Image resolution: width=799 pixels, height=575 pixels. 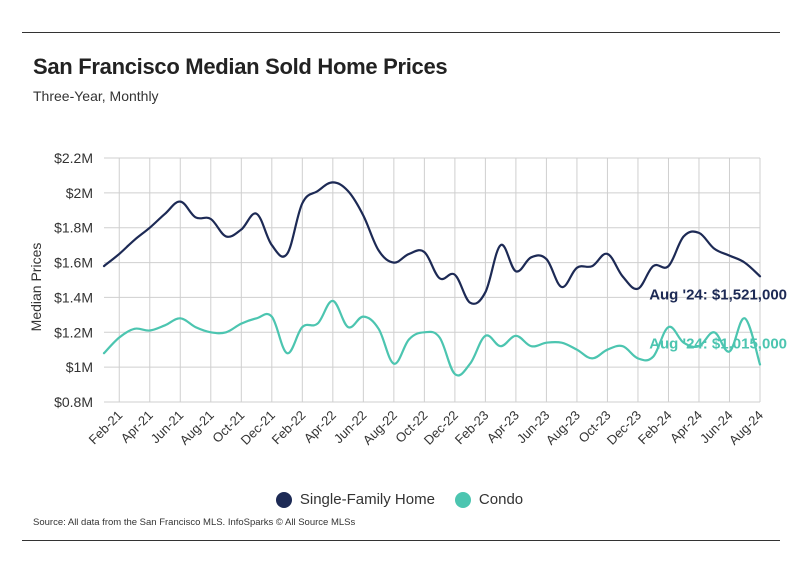 What do you see at coordinates (462, 499) in the screenshot?
I see `legend-dot-condo` at bounding box center [462, 499].